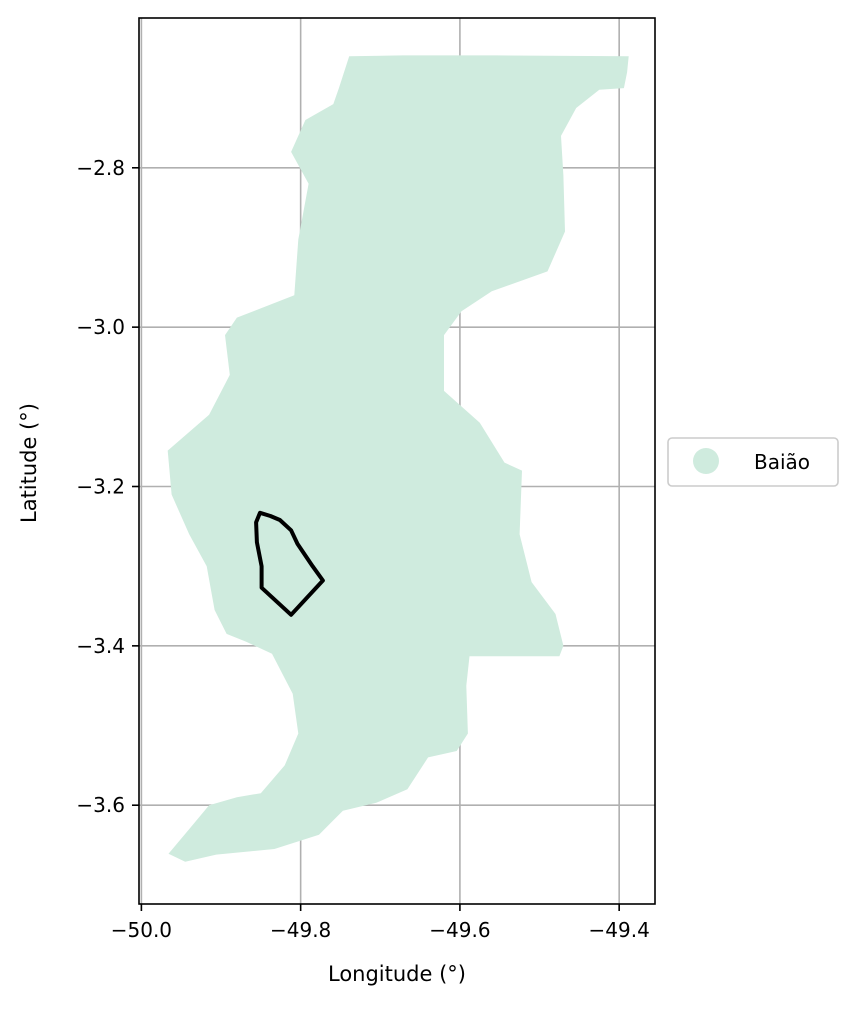  What do you see at coordinates (753, 462) in the screenshot?
I see `legend: Baião` at bounding box center [753, 462].